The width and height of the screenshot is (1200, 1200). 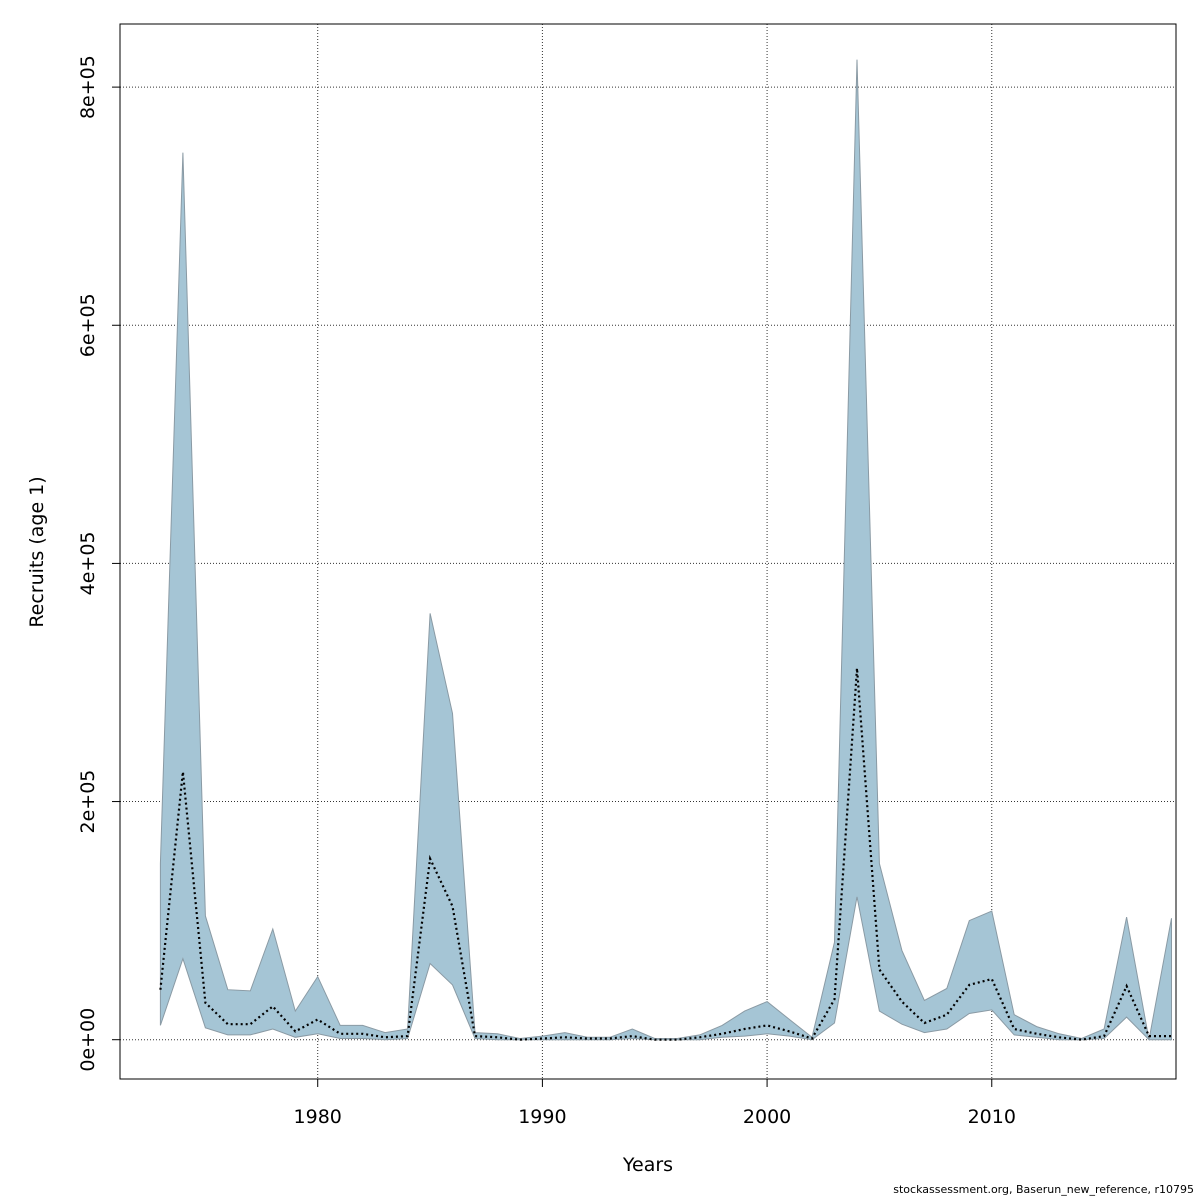 I want to click on y-tick-label: 2e+05, so click(x=88, y=802).